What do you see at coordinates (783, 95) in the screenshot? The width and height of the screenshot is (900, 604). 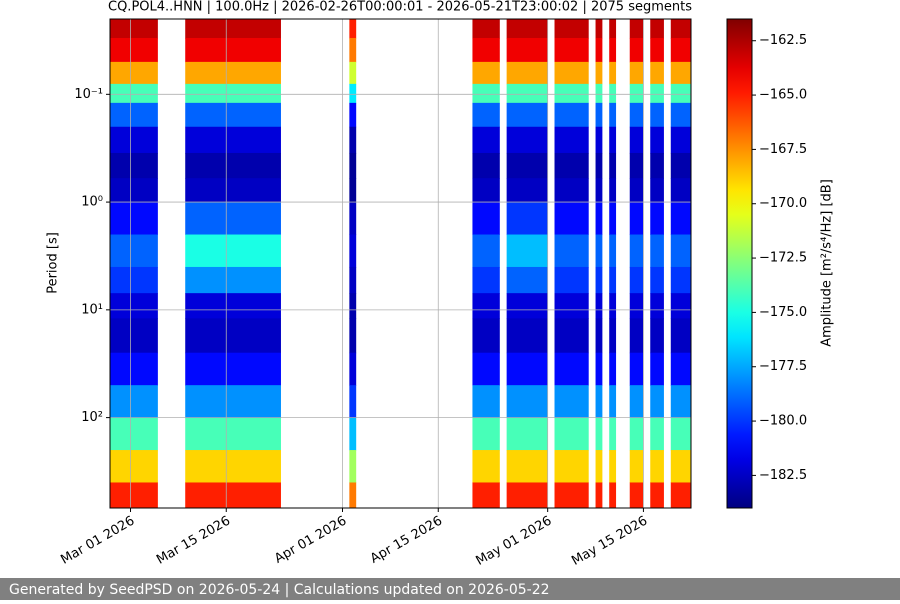 I see `colorbar-tick-label: −165.0` at bounding box center [783, 95].